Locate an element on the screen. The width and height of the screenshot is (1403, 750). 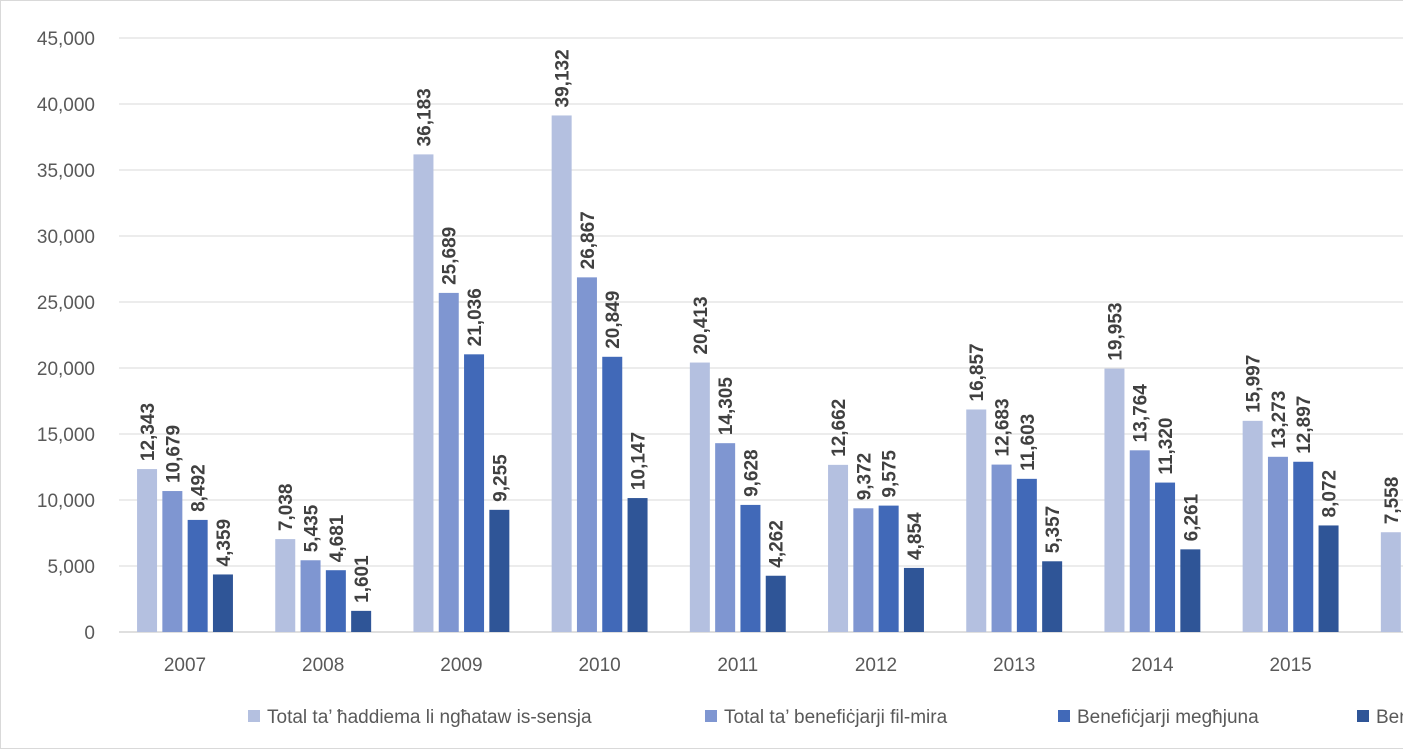
x-tick-label: 2011 is located at coordinates (737, 665).